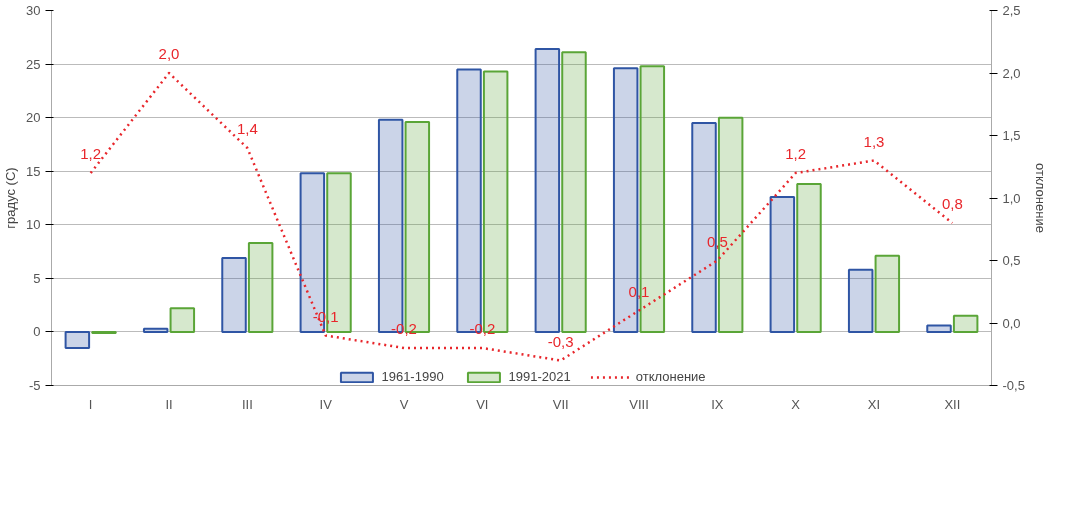 This screenshot has height=513, width=1083. I want to click on data-label: 1,4, so click(247, 128).